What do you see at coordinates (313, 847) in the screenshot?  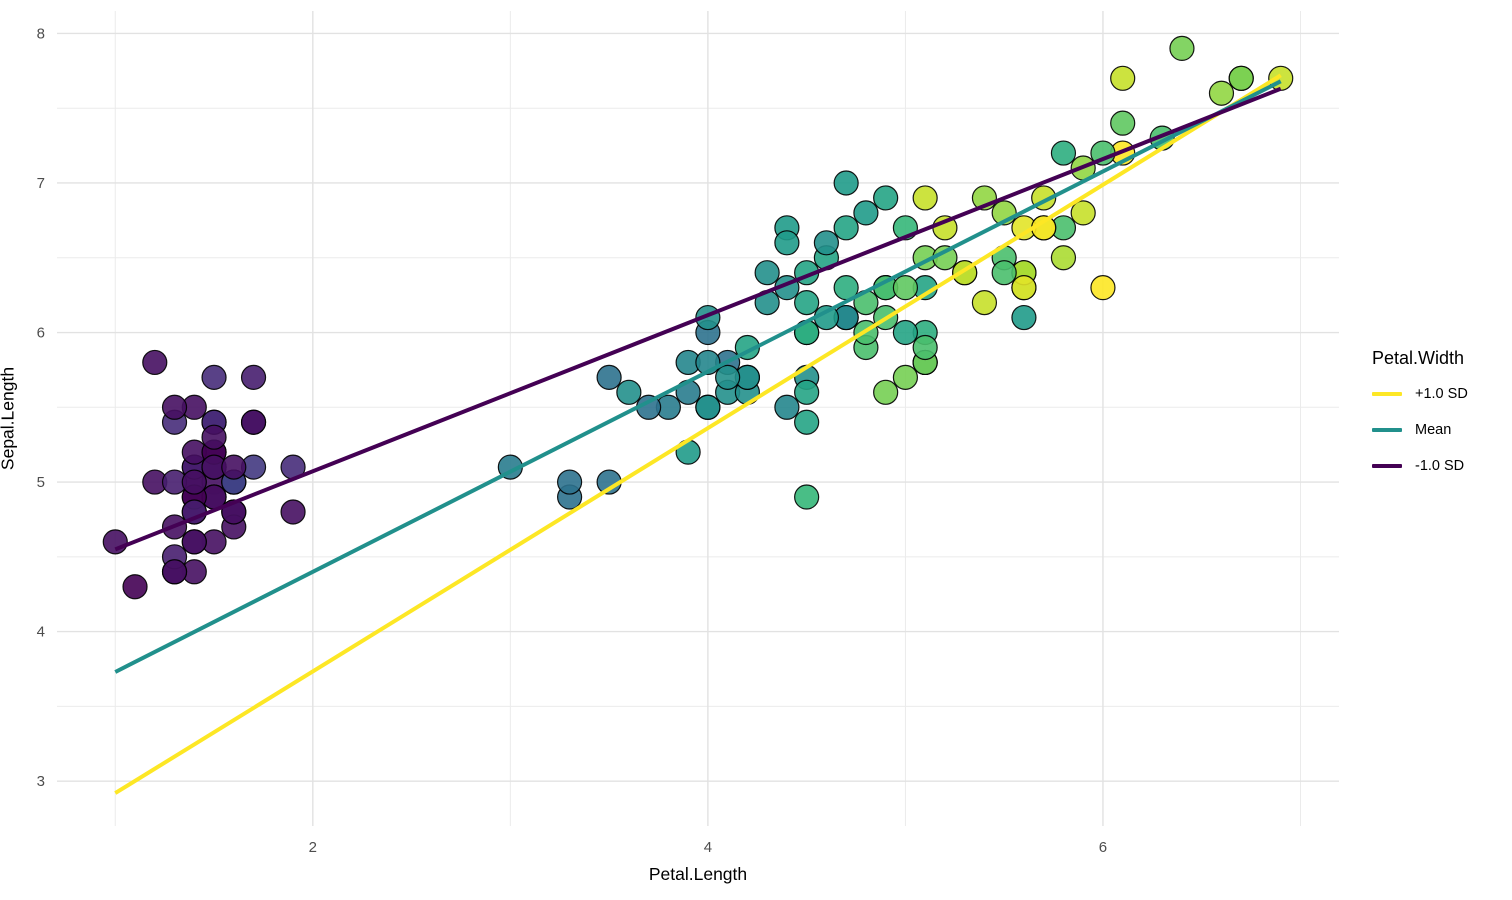 I see `x-axis-tick-label: 2` at bounding box center [313, 847].